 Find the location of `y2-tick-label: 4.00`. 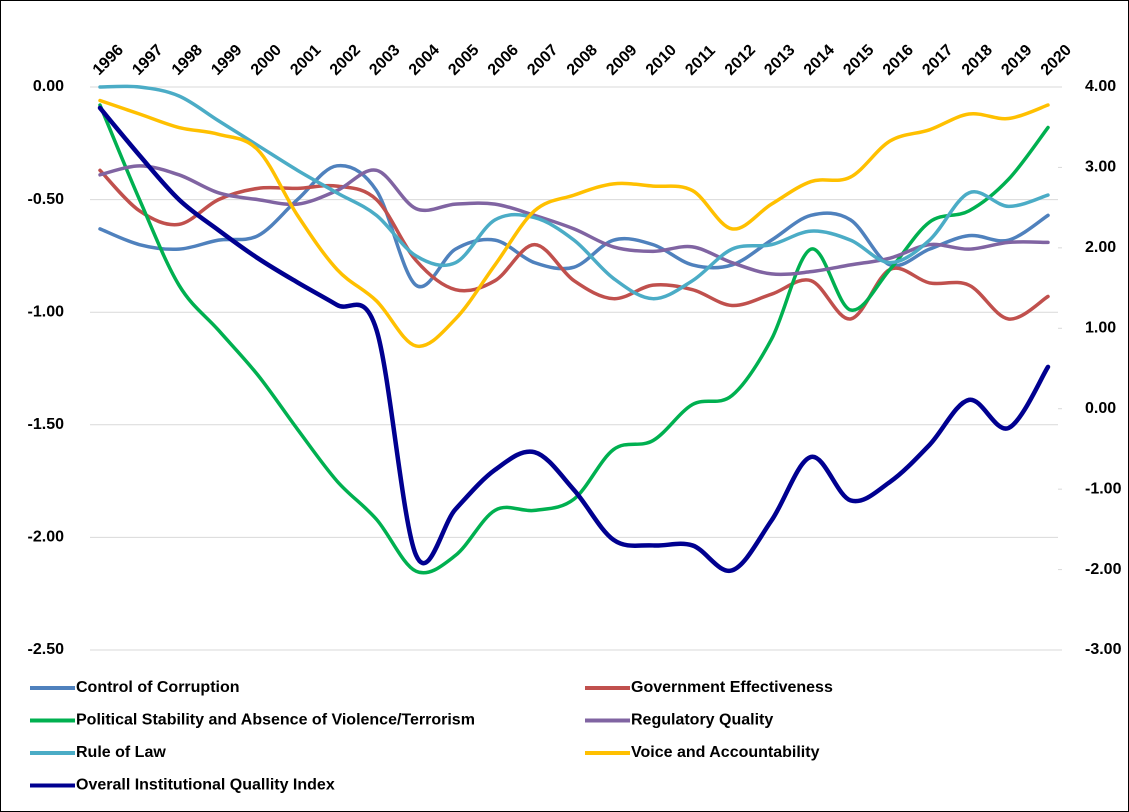

y2-tick-label: 4.00 is located at coordinates (1100, 86).